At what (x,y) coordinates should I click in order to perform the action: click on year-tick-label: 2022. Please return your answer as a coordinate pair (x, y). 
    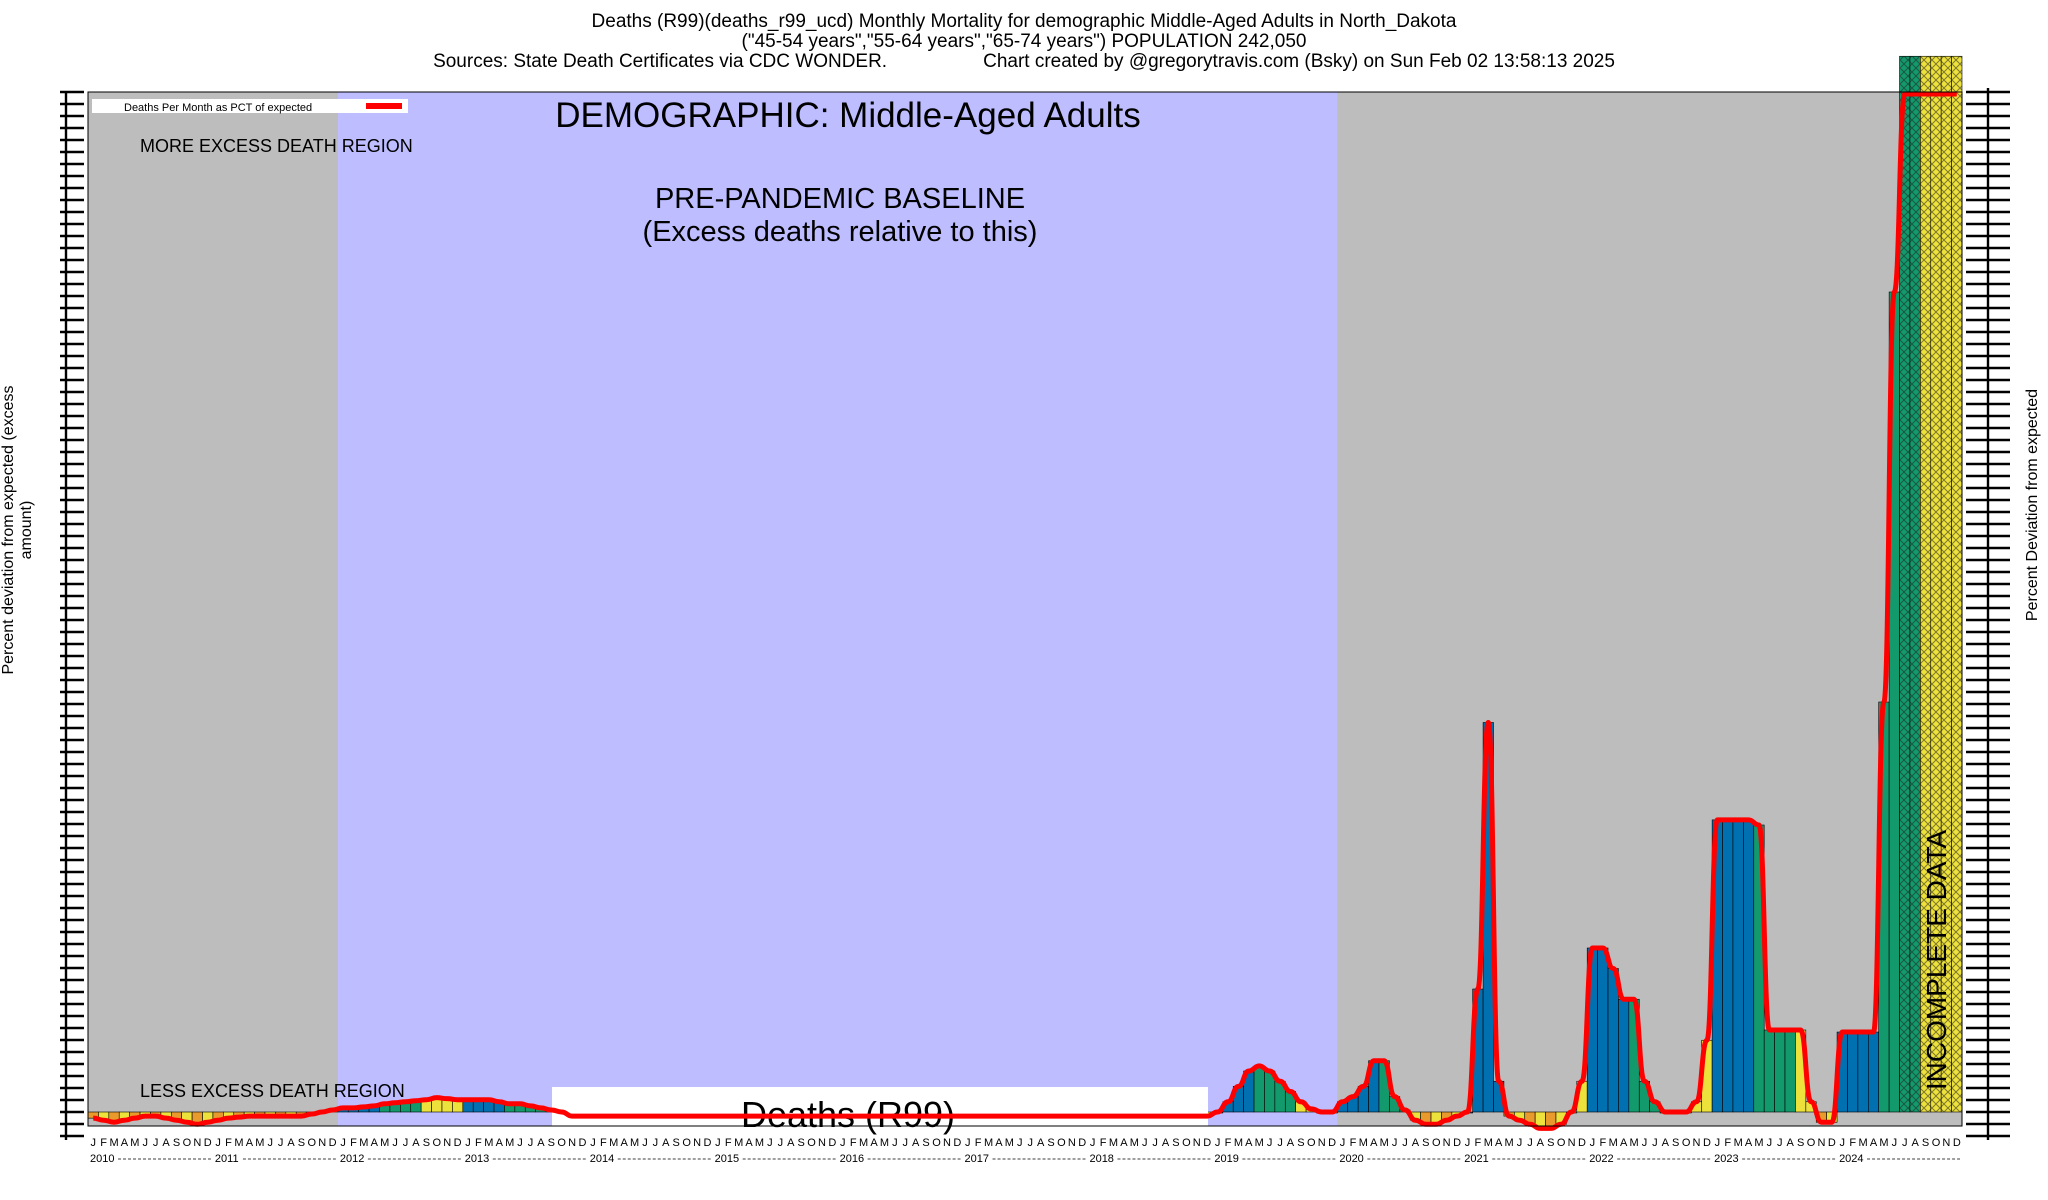
    Looking at the image, I should click on (1601, 1159).